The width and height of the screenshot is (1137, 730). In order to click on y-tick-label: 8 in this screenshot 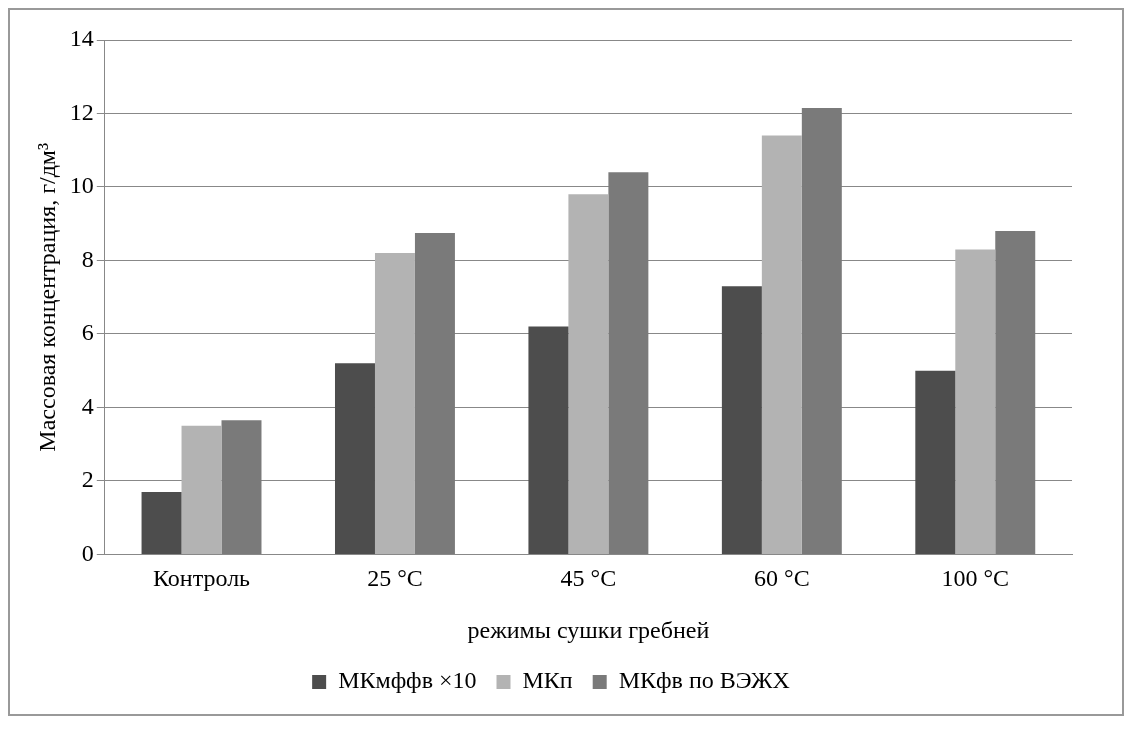, I will do `click(87, 258)`.